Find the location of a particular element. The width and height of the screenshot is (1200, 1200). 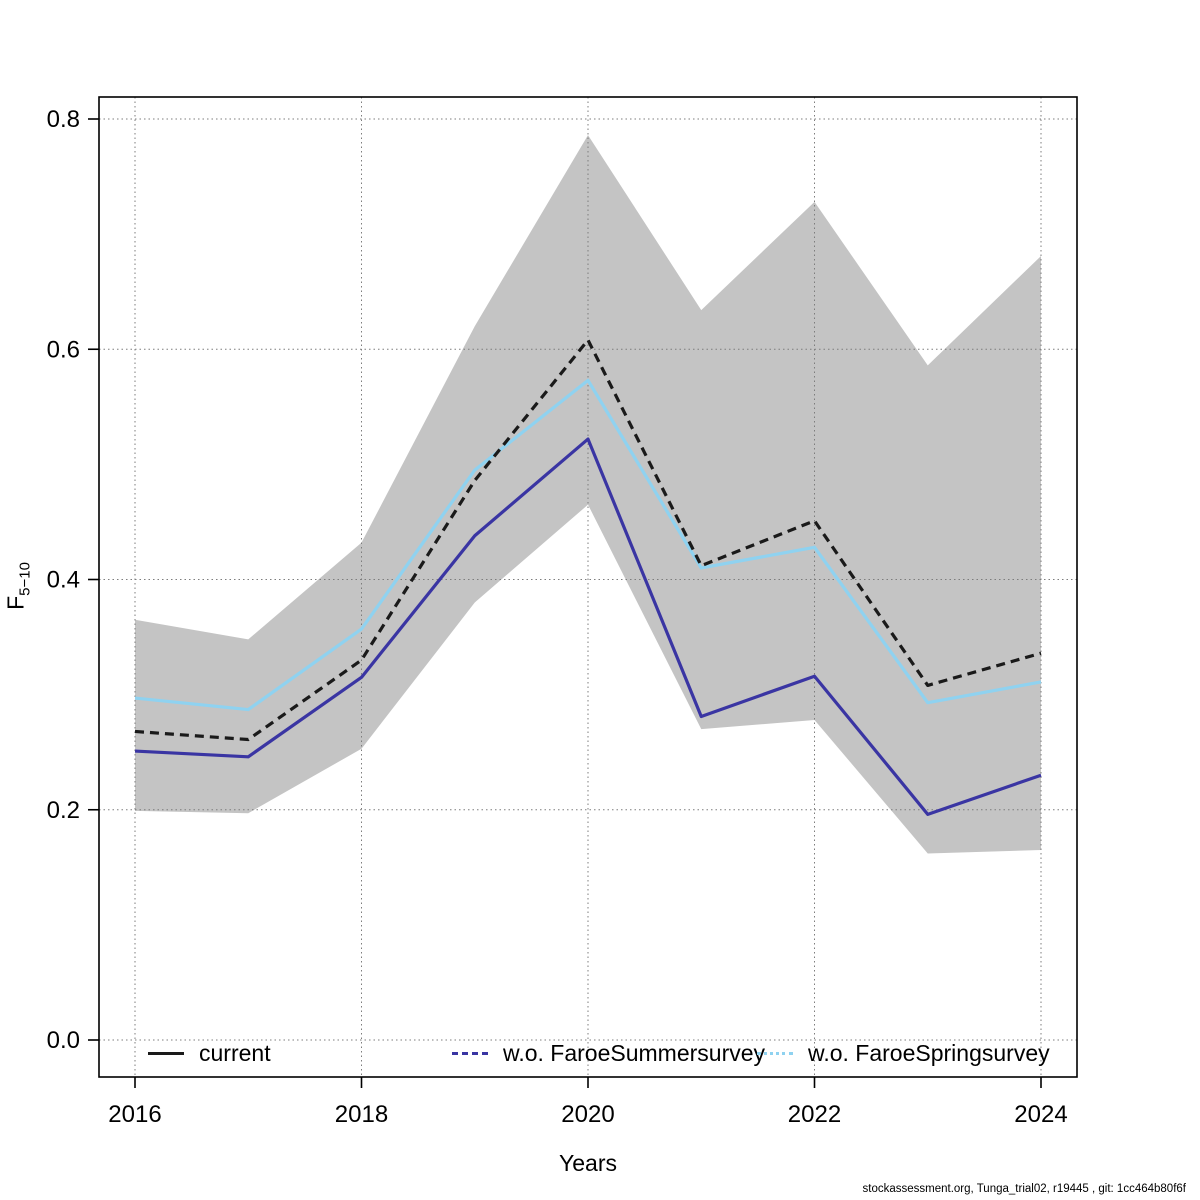

y-tick-label: 0.0 is located at coordinates (63, 1040).